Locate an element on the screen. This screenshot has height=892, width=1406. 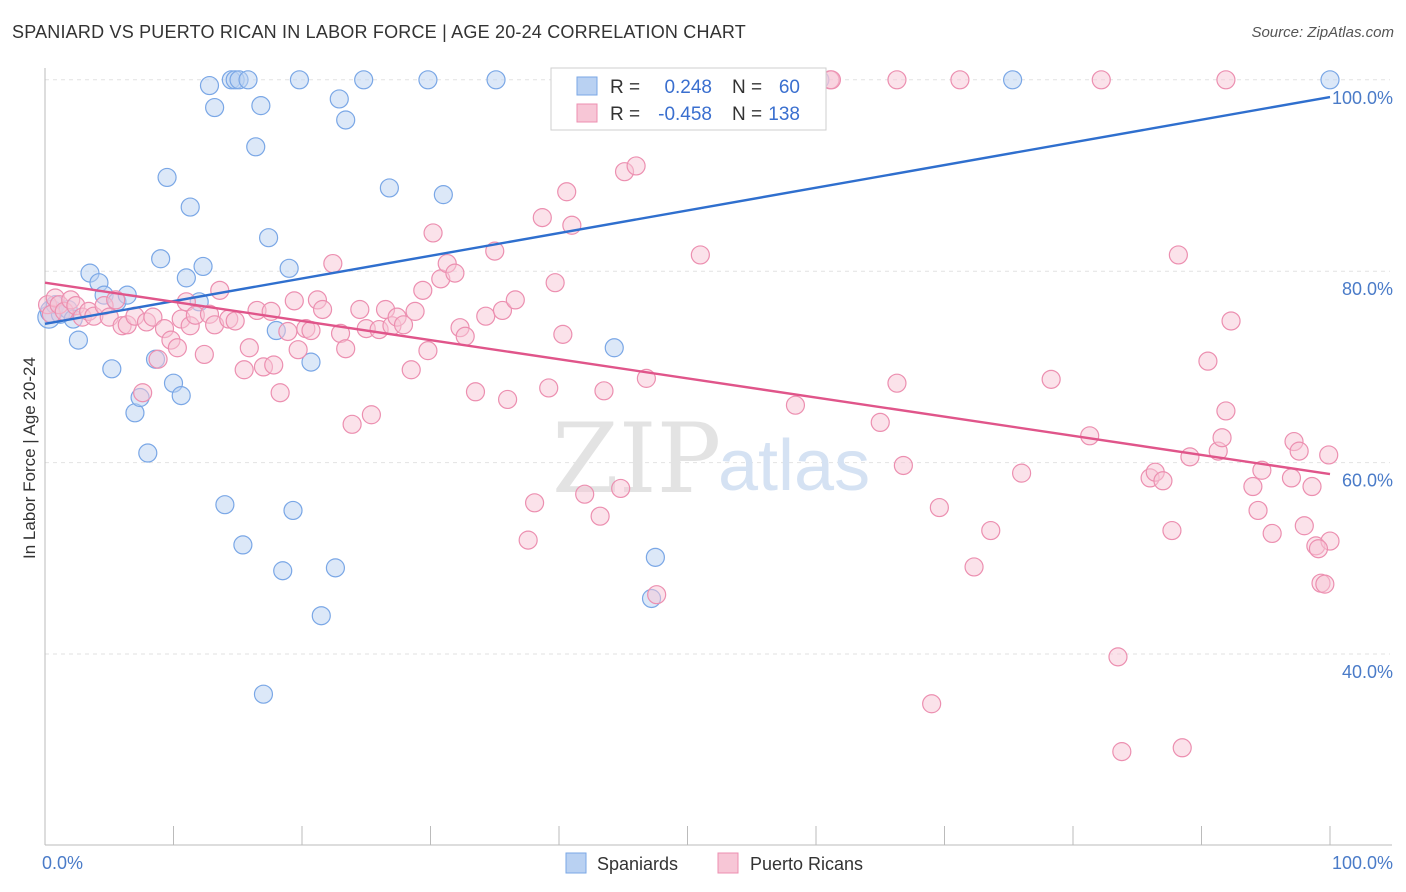
y-tick-labels: 40.0% 60.0% 80.0% 100.0% is located at coordinates (1362, 385).